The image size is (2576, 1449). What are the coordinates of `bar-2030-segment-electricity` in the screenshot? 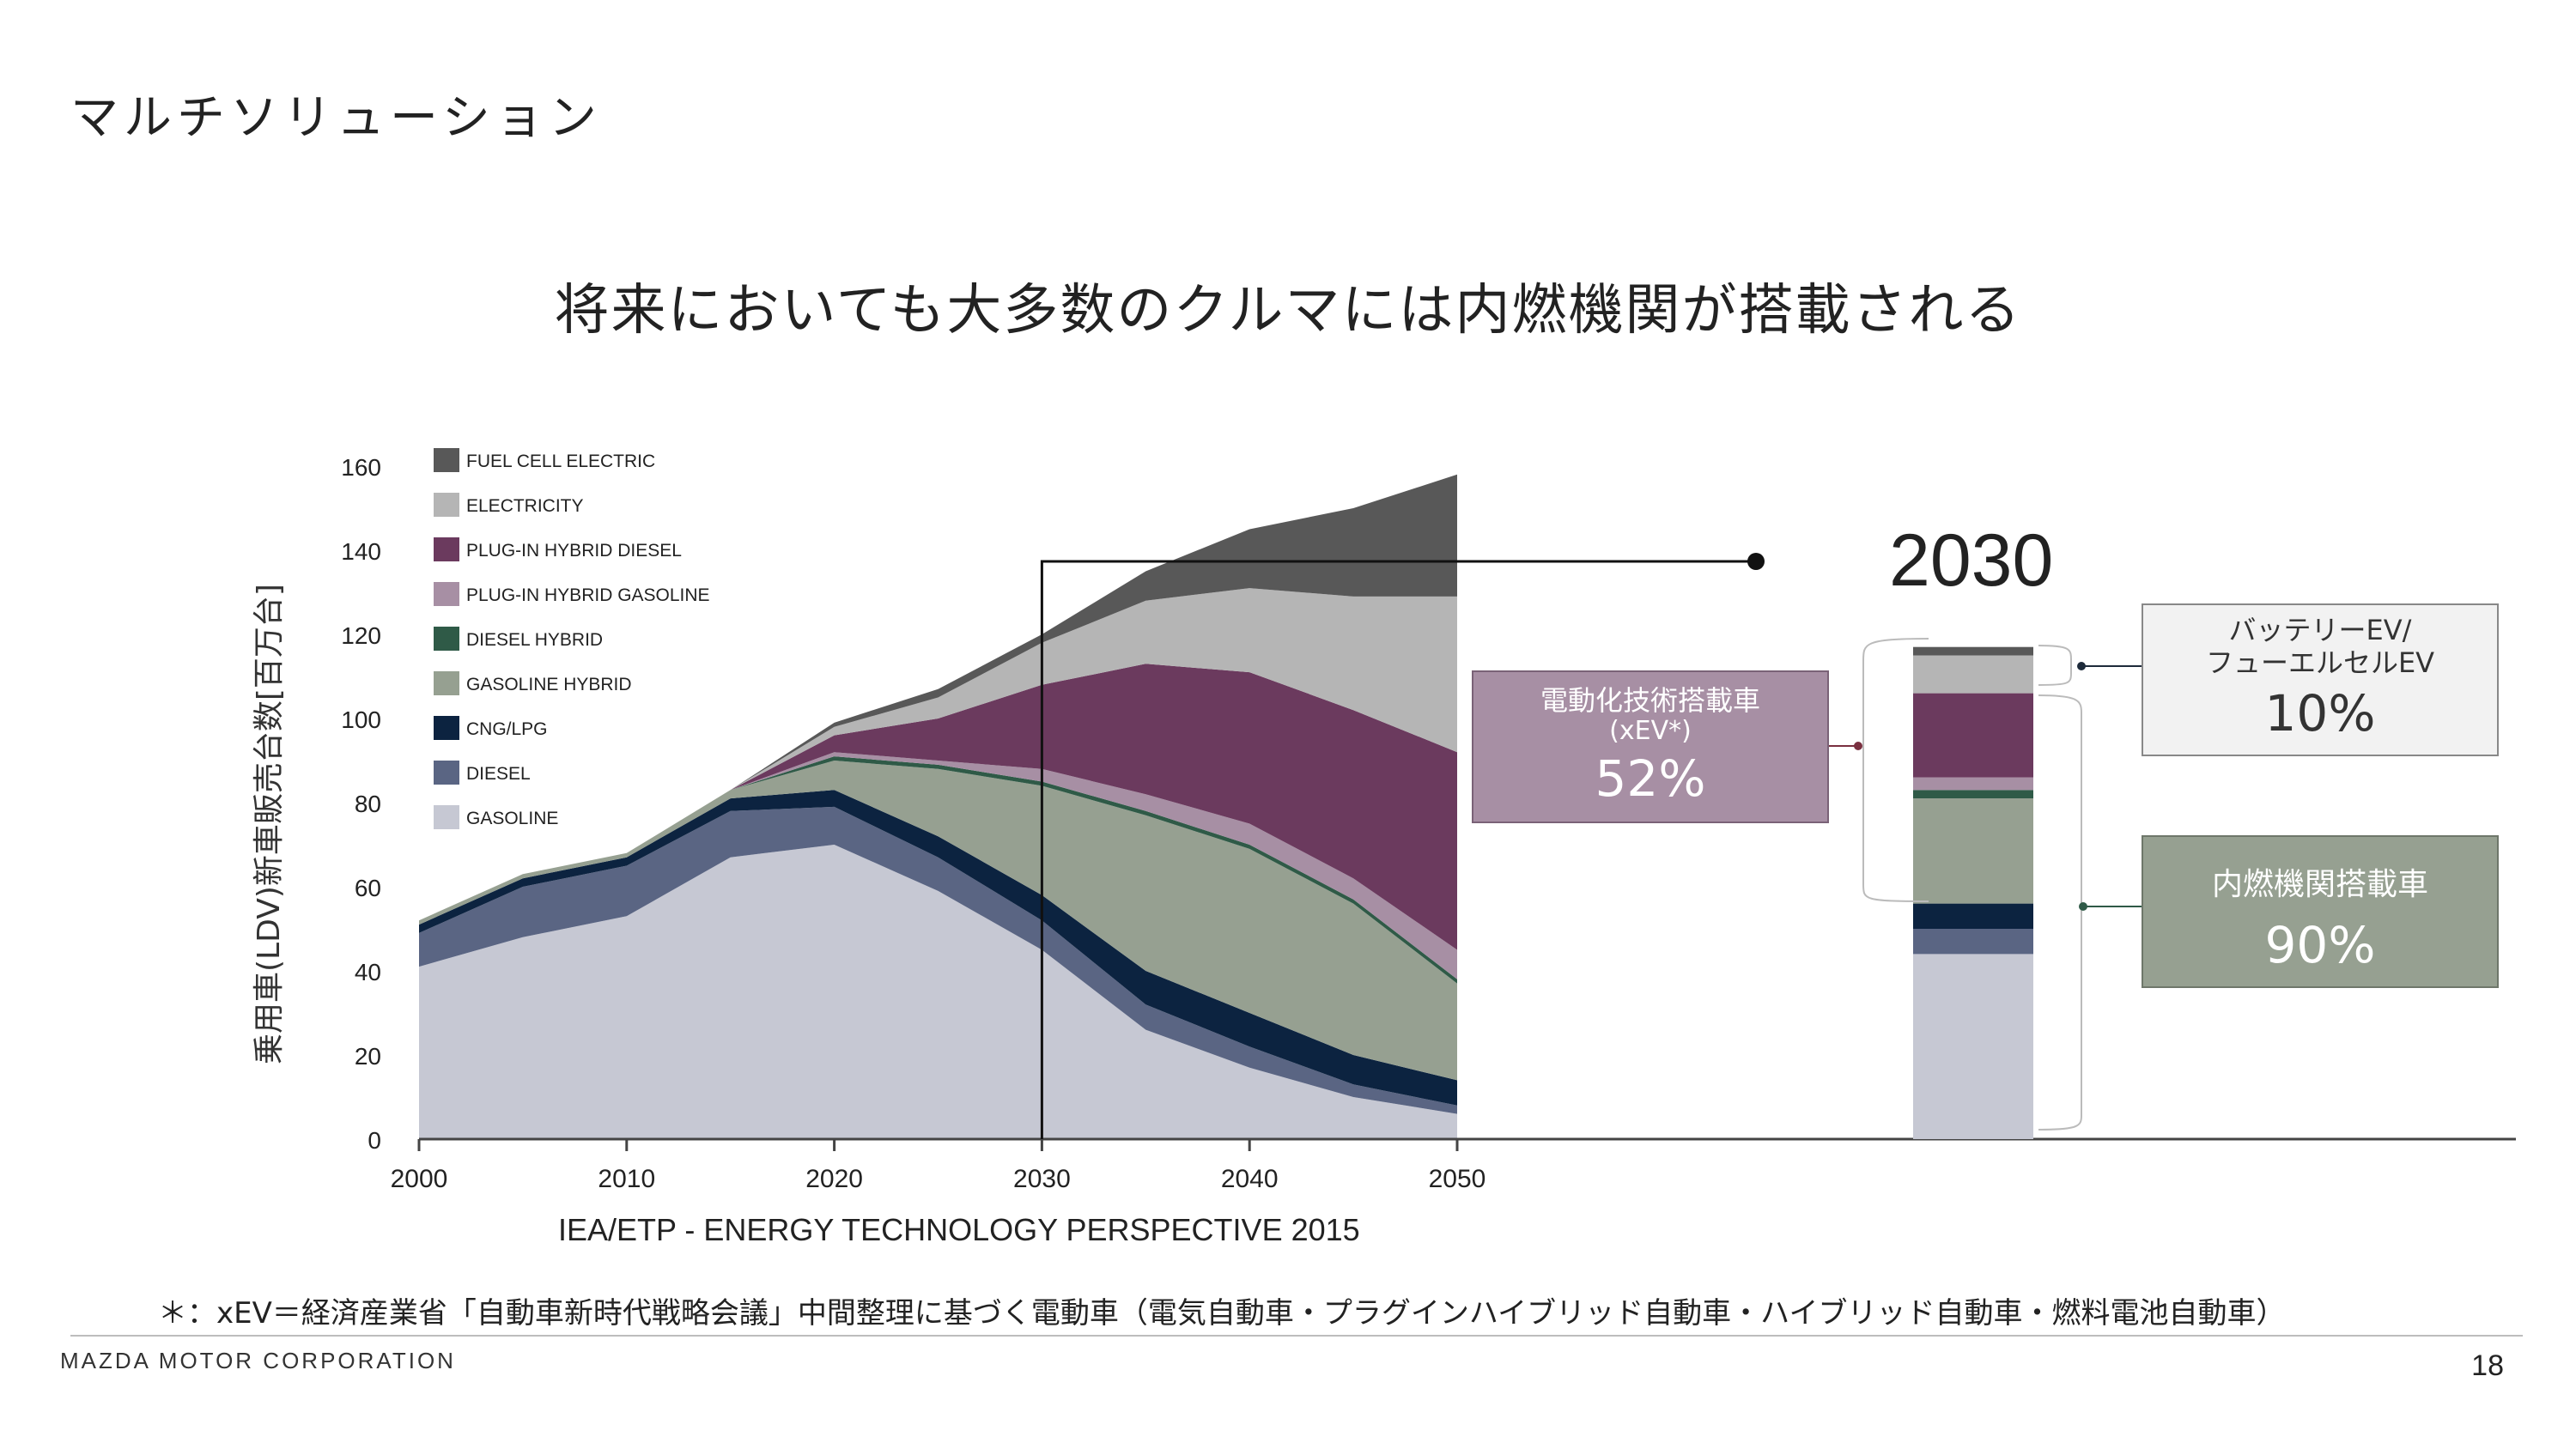 It's located at (1973, 674).